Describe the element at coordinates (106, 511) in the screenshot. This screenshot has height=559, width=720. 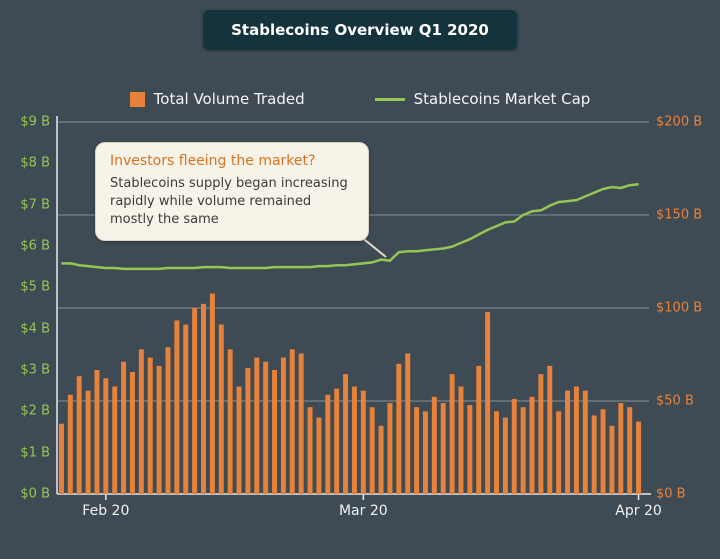
I see `x-axis-tick: Feb 20` at that location.